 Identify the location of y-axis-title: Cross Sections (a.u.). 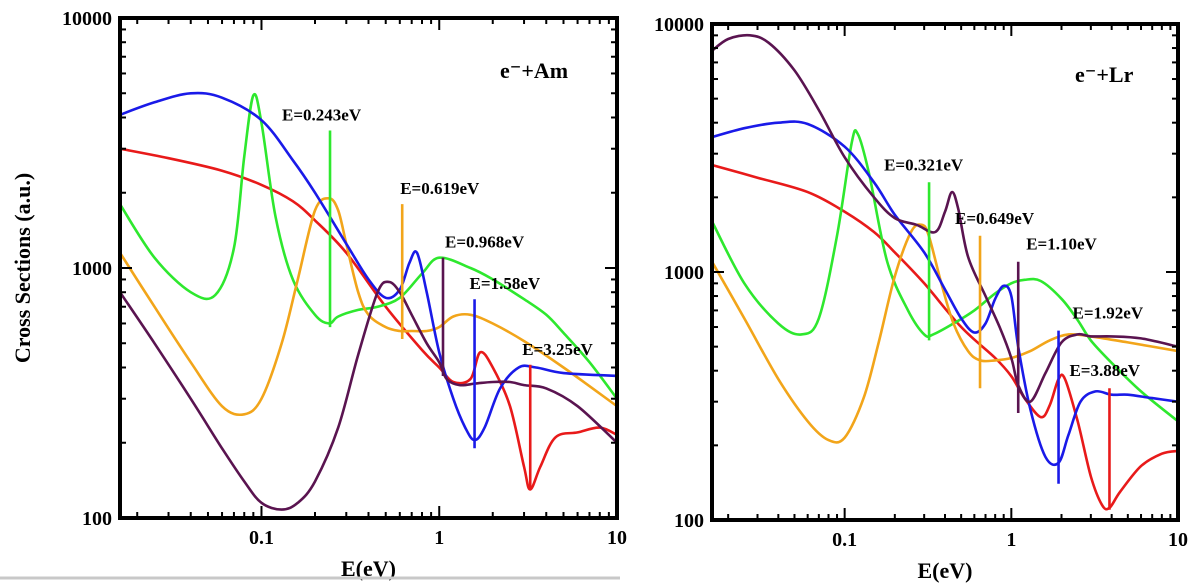
(22, 268).